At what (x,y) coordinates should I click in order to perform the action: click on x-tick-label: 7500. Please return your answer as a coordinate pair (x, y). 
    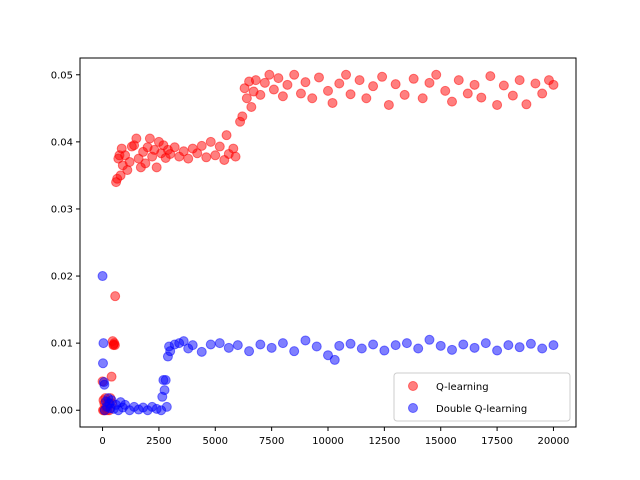
    Looking at the image, I should click on (271, 441).